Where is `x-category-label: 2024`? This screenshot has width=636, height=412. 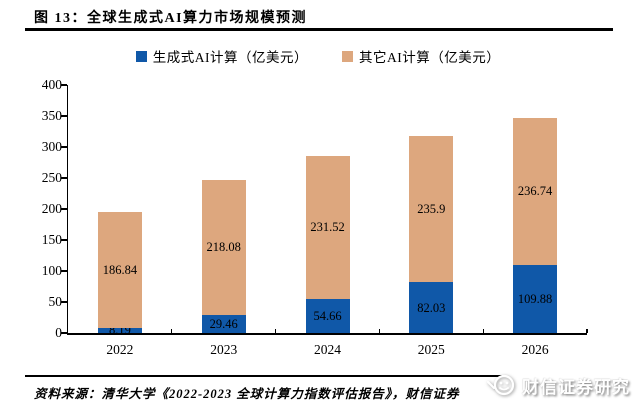
x-category-label: 2024 is located at coordinates (327, 349).